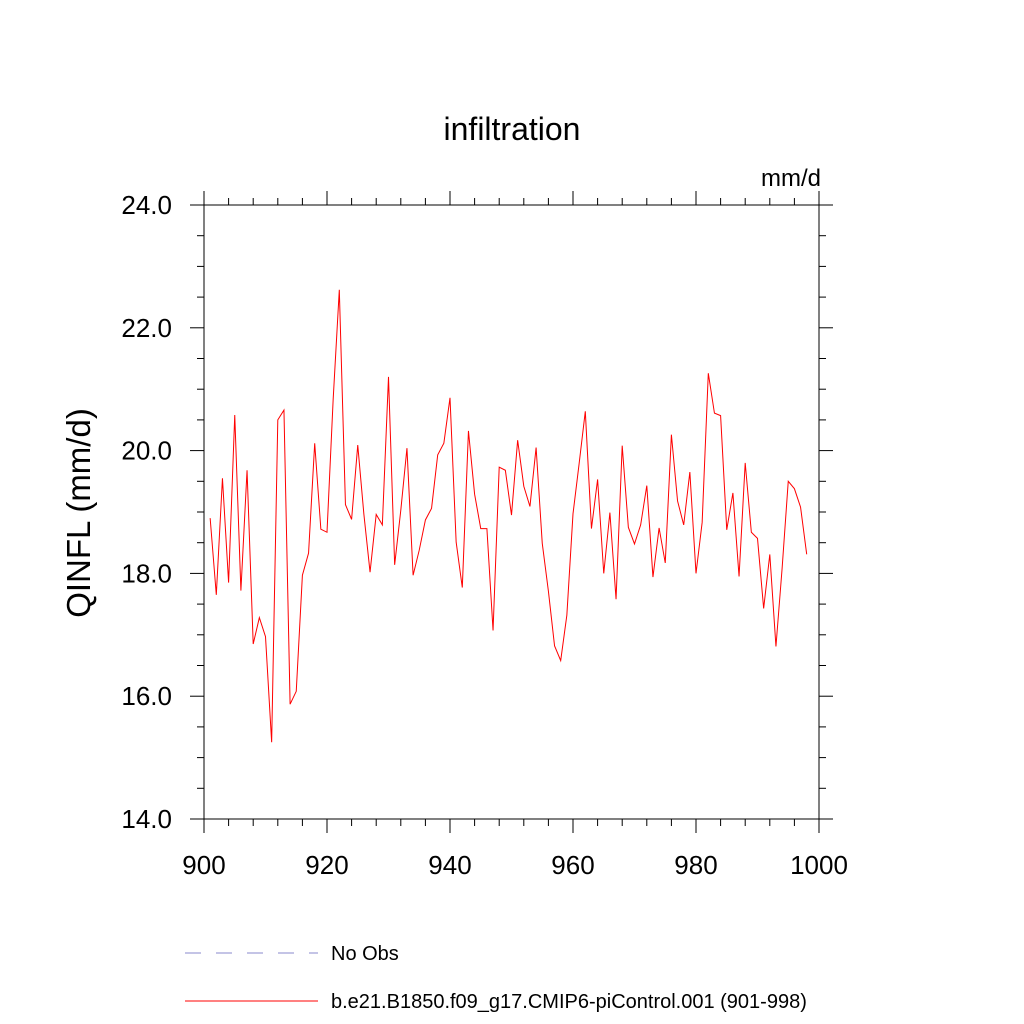 The image size is (1024, 1024). I want to click on y-tick-label: 14.0, so click(146, 819).